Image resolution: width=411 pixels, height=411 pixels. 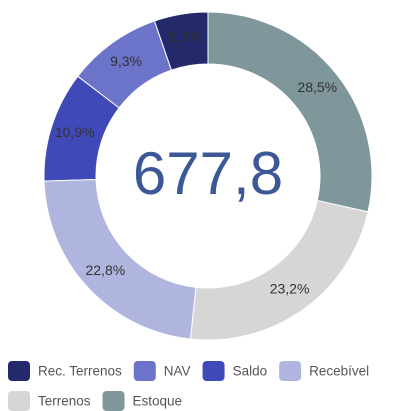 I want to click on legend-label: Terrenos, so click(x=64, y=401).